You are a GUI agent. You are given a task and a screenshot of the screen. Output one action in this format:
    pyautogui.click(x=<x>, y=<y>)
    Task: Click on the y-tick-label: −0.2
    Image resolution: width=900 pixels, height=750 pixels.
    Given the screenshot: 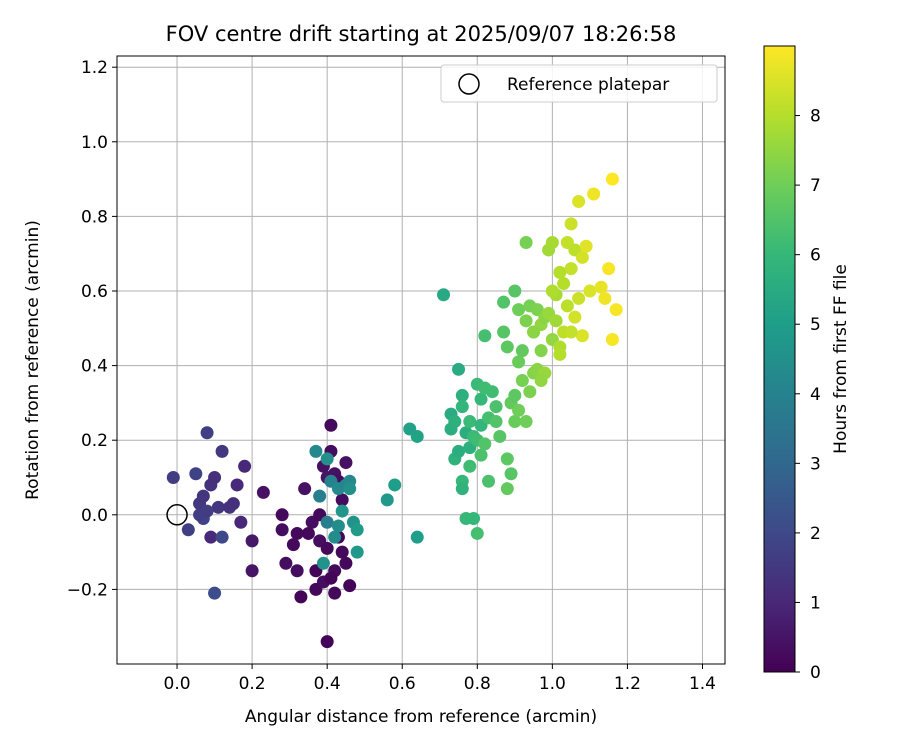 What is the action you would take?
    pyautogui.click(x=87, y=590)
    